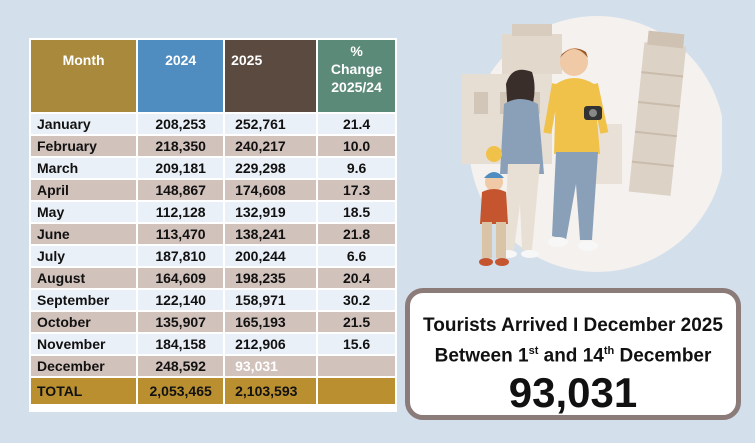  I want to click on month-cell: December, so click(84, 366).